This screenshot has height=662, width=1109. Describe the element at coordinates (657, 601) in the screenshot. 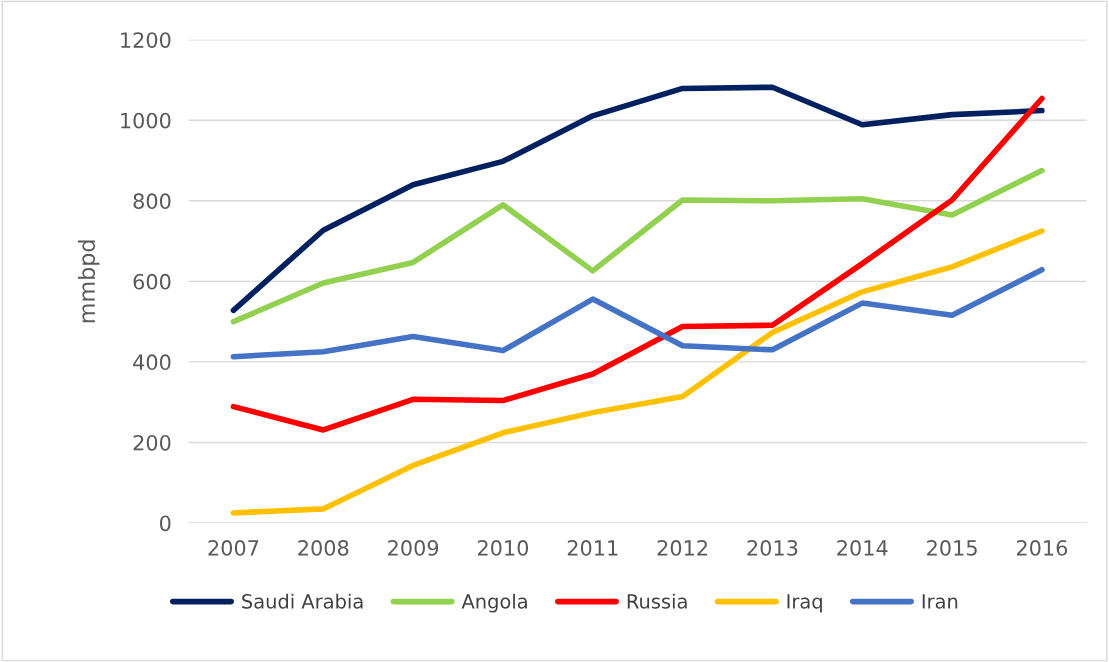

I see `legend-label: Russia` at that location.